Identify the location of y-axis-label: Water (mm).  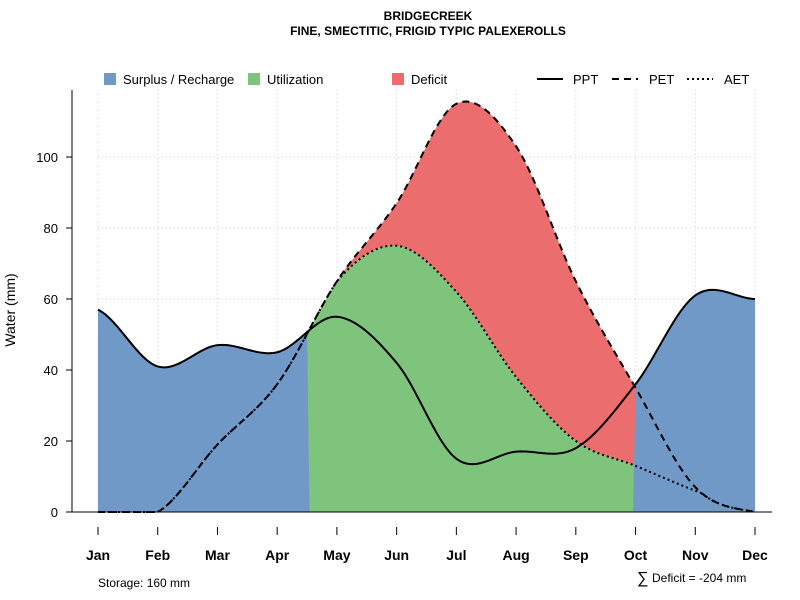
(10, 309).